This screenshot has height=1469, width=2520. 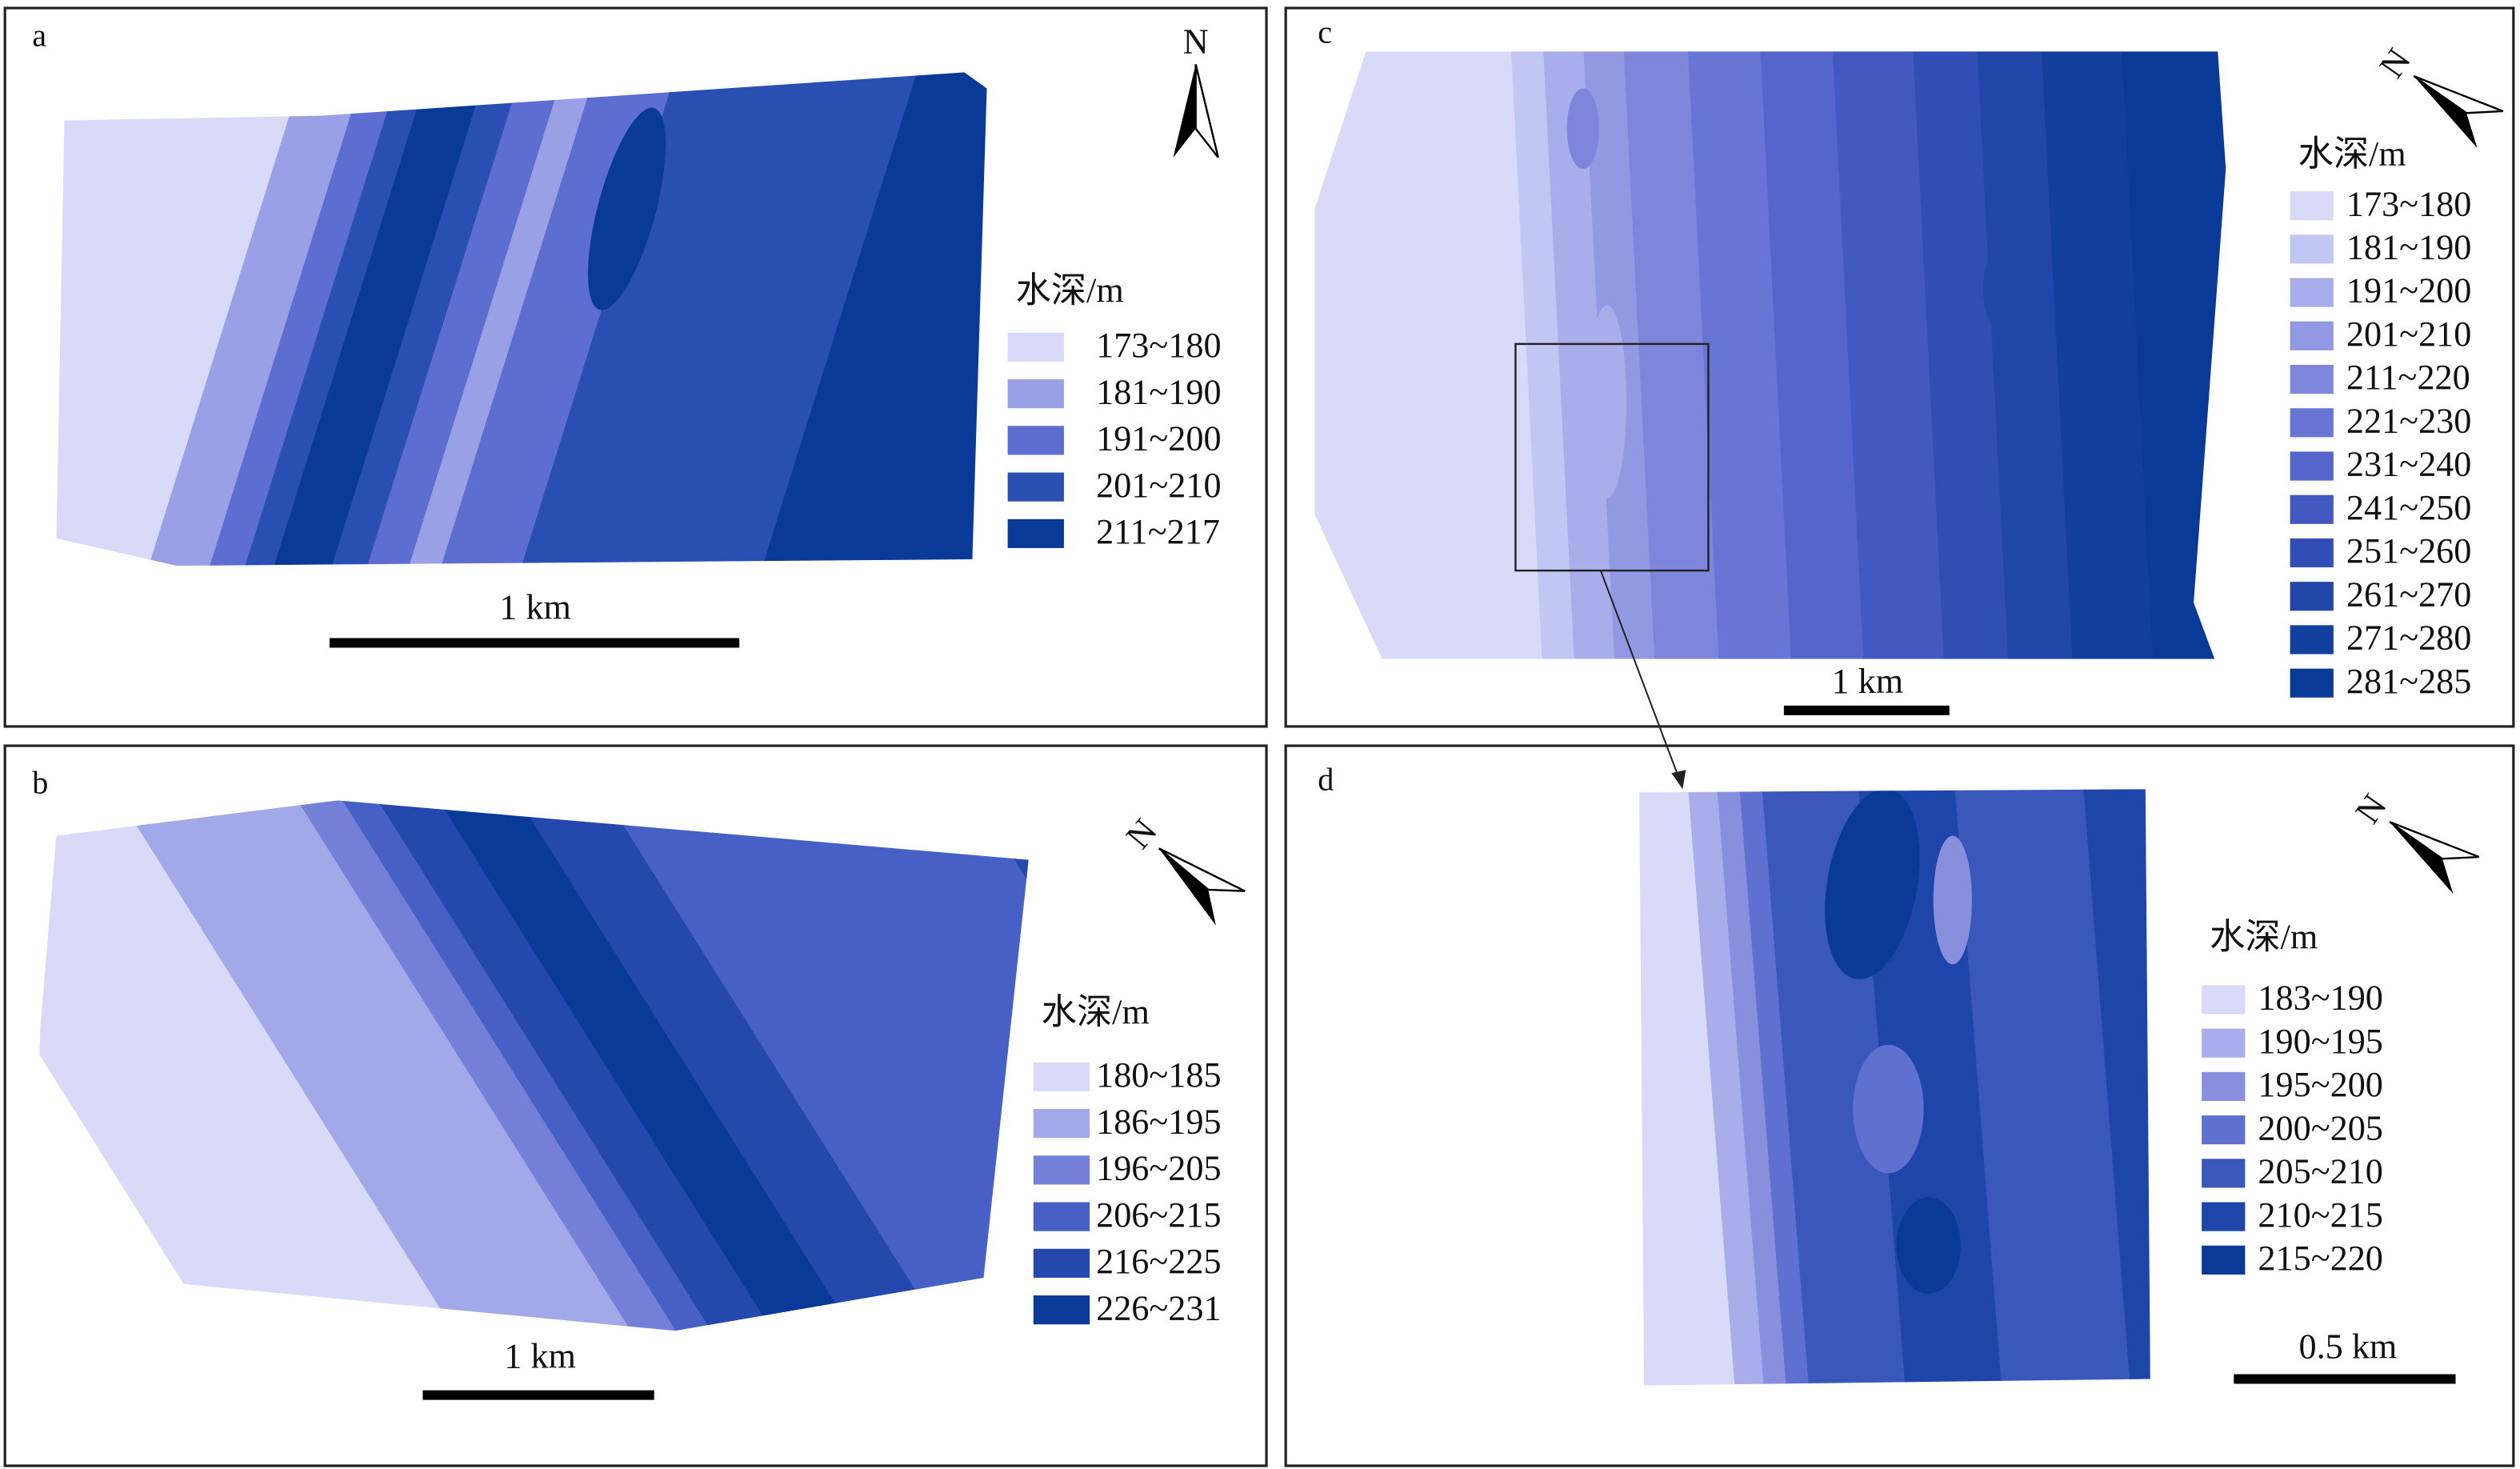 What do you see at coordinates (39, 35) in the screenshot?
I see `panel-label: a` at bounding box center [39, 35].